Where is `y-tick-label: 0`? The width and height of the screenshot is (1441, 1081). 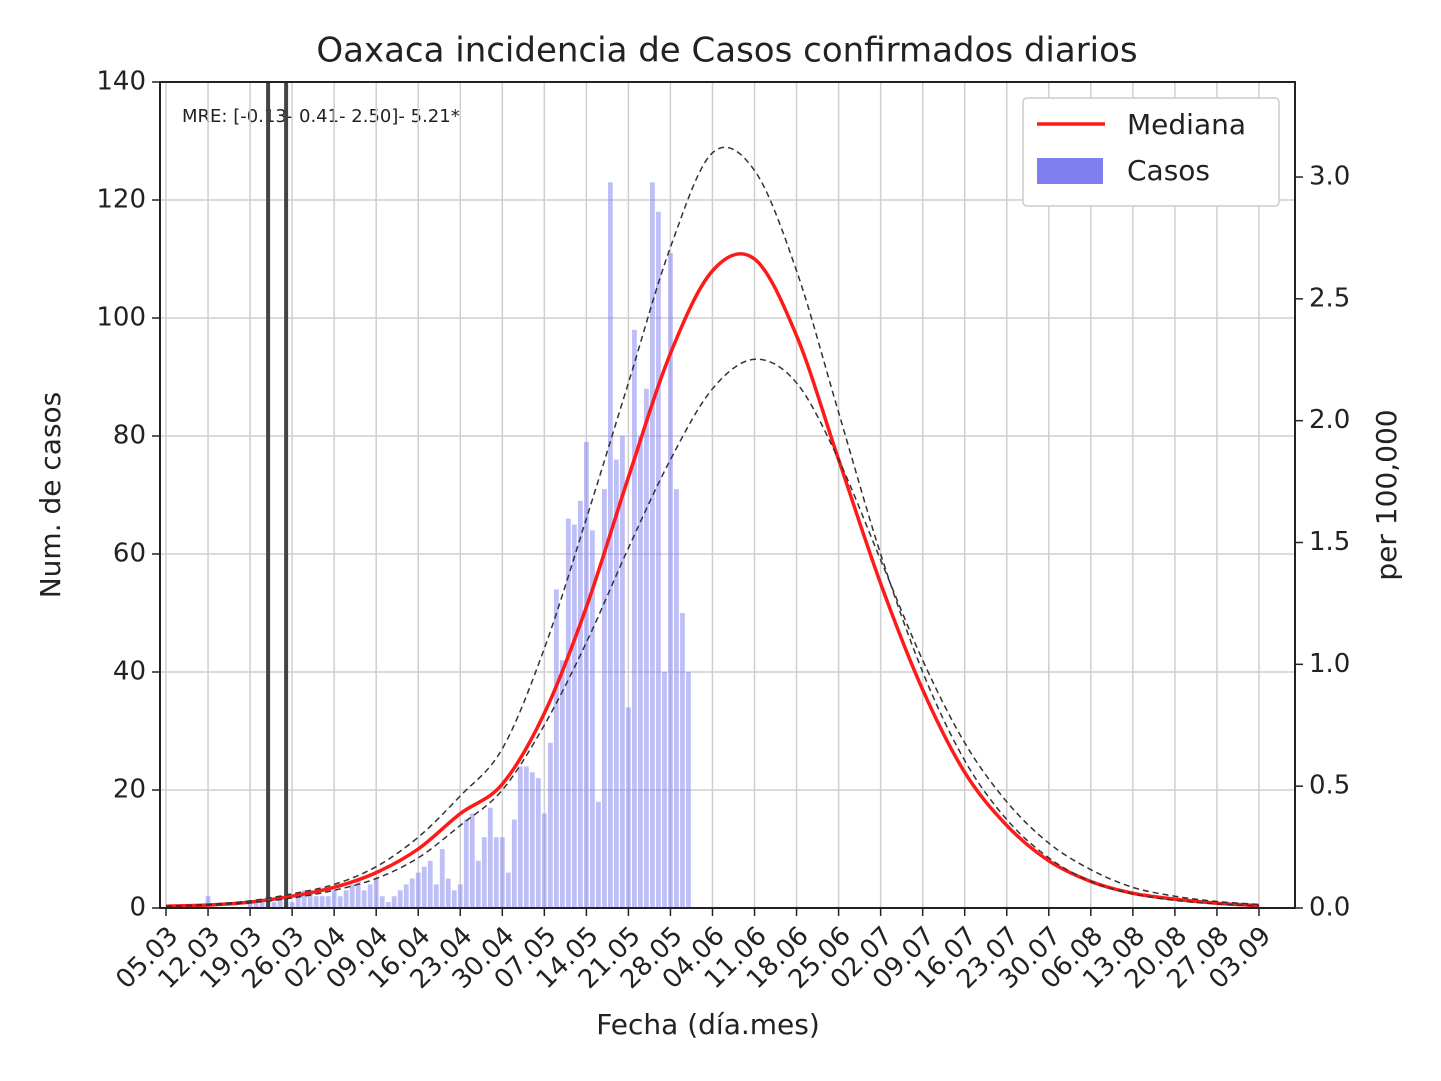 y-tick-label: 0 is located at coordinates (137, 908).